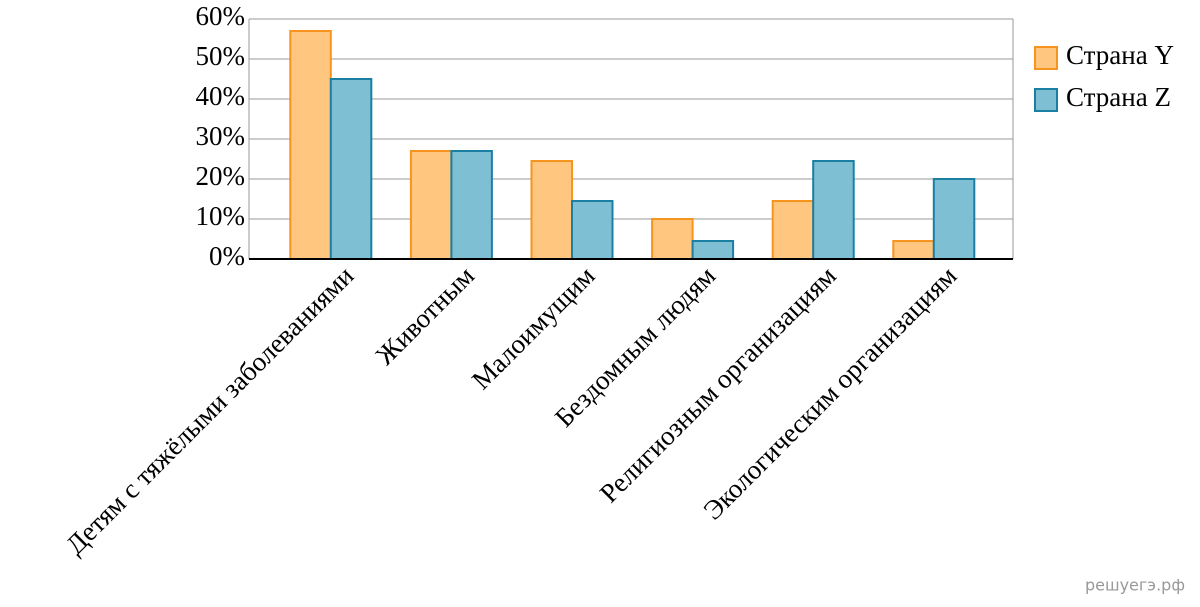 The height and width of the screenshot is (607, 1200). I want to click on y-tick-label: 50%, so click(221, 56).